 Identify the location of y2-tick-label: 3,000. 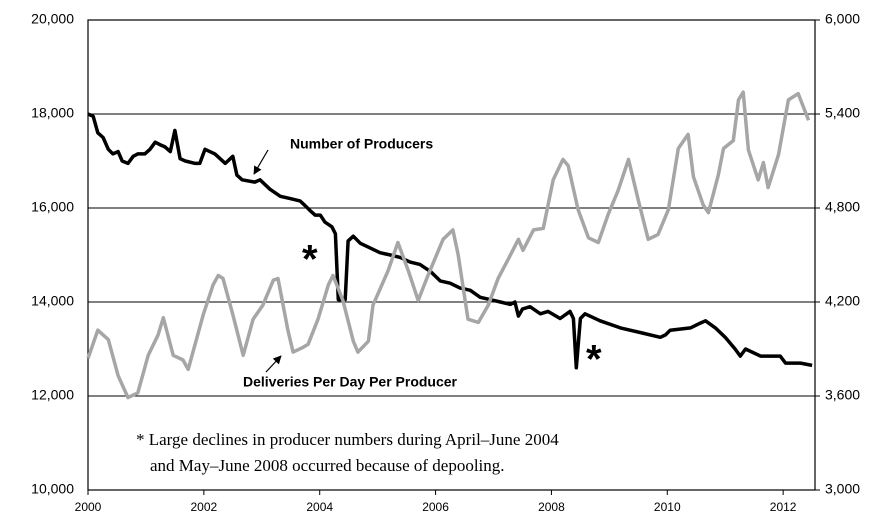
(842, 489).